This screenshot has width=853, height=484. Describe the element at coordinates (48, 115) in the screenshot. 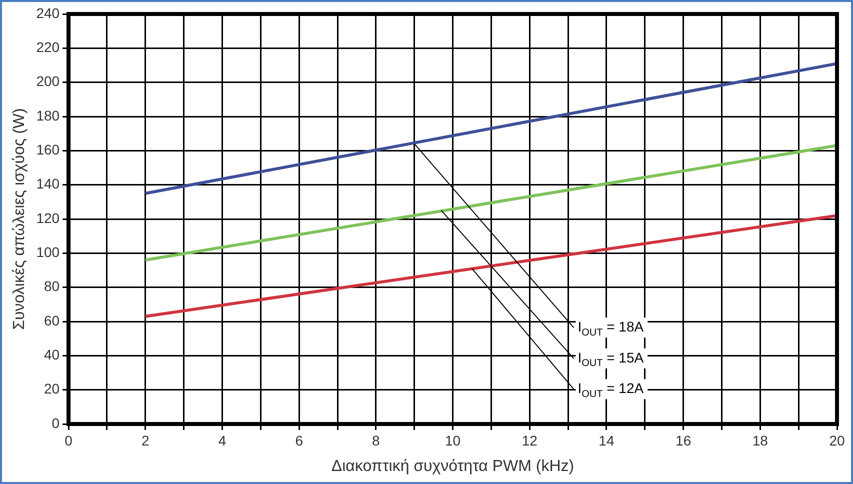

I see `y-tick-label: 180` at that location.